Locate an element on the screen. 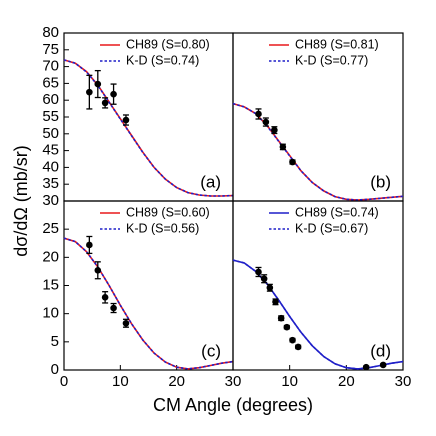 The height and width of the screenshot is (436, 436). legend-label: CH89 (S=0.74) is located at coordinates (337, 212).